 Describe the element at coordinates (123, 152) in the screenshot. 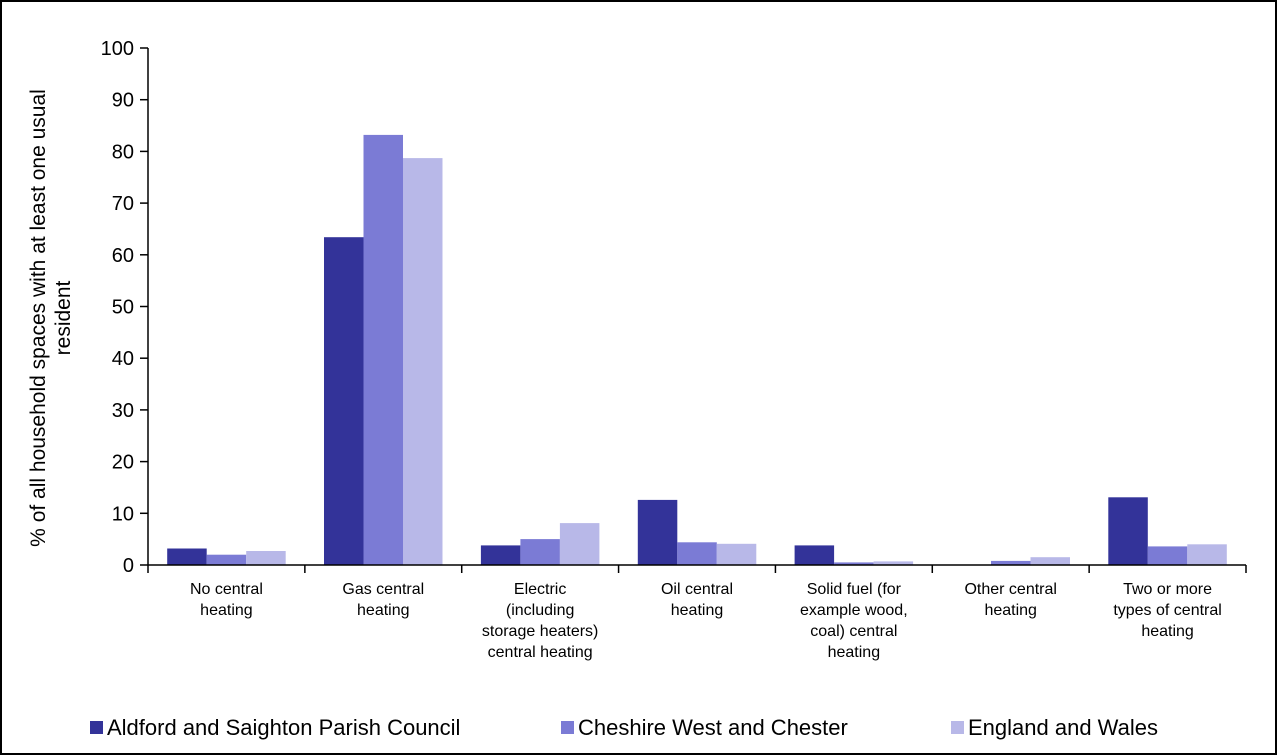

I see `y-tick-label: 80` at that location.